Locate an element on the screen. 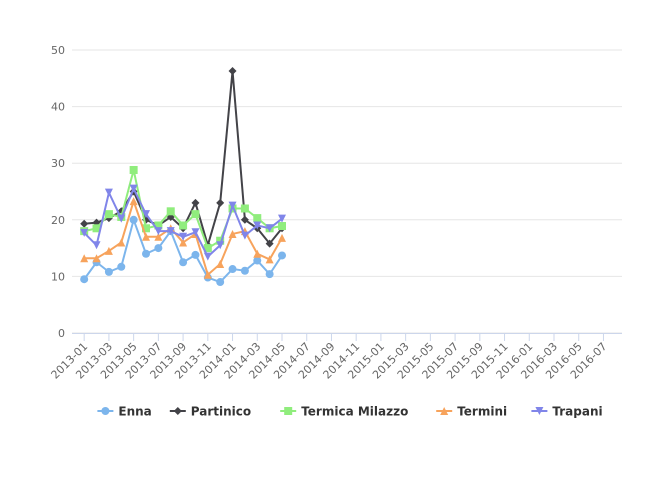 This screenshot has height=480, width=672. y-tick-label: 40 is located at coordinates (58, 107).